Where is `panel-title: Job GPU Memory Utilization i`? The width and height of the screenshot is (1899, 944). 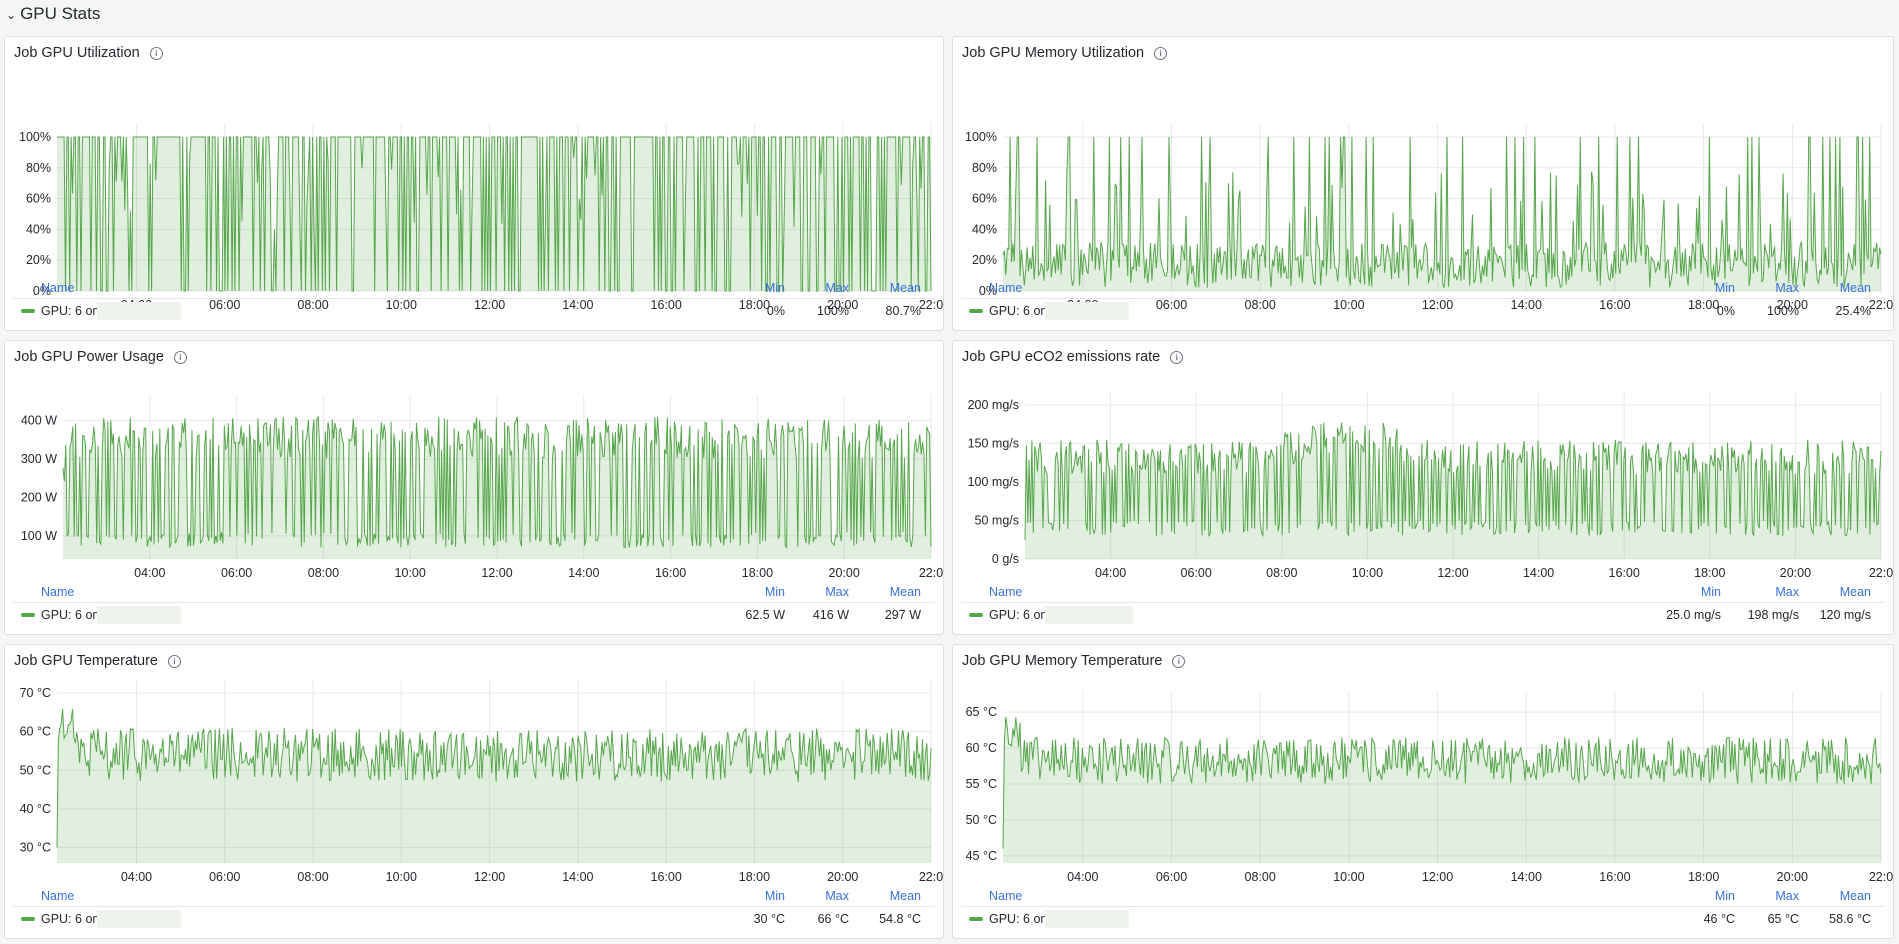
panel-title: Job GPU Memory Utilization i is located at coordinates (1065, 53).